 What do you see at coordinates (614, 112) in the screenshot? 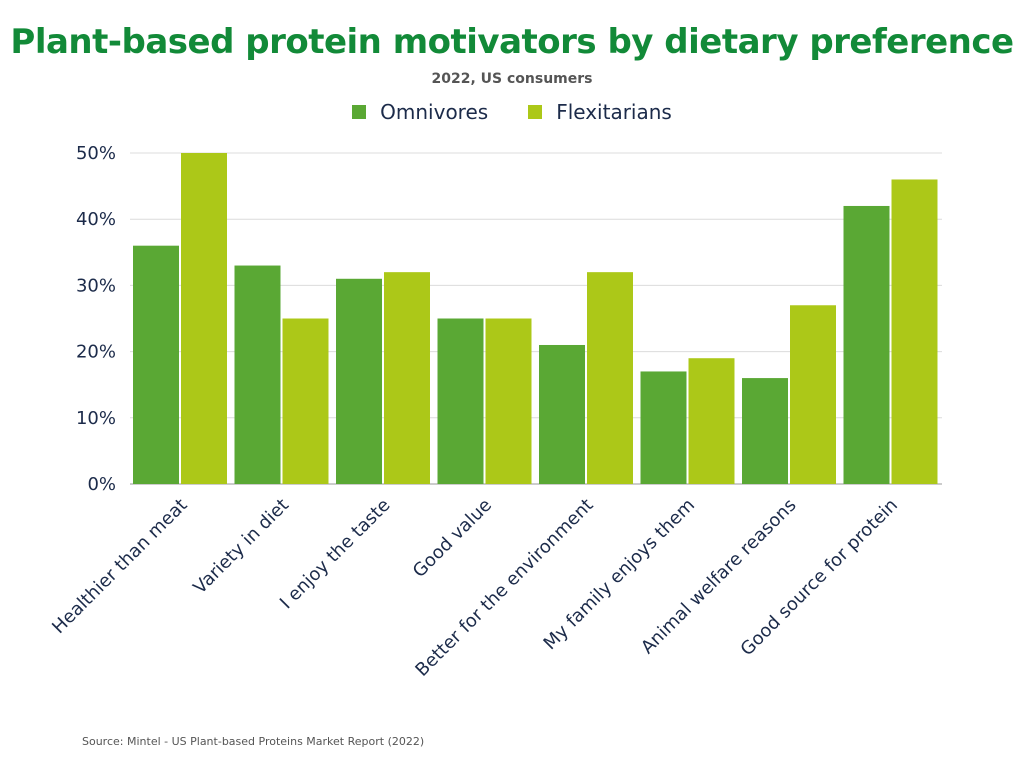
I see `legend-label-flexitarians: Flexitarians` at bounding box center [614, 112].